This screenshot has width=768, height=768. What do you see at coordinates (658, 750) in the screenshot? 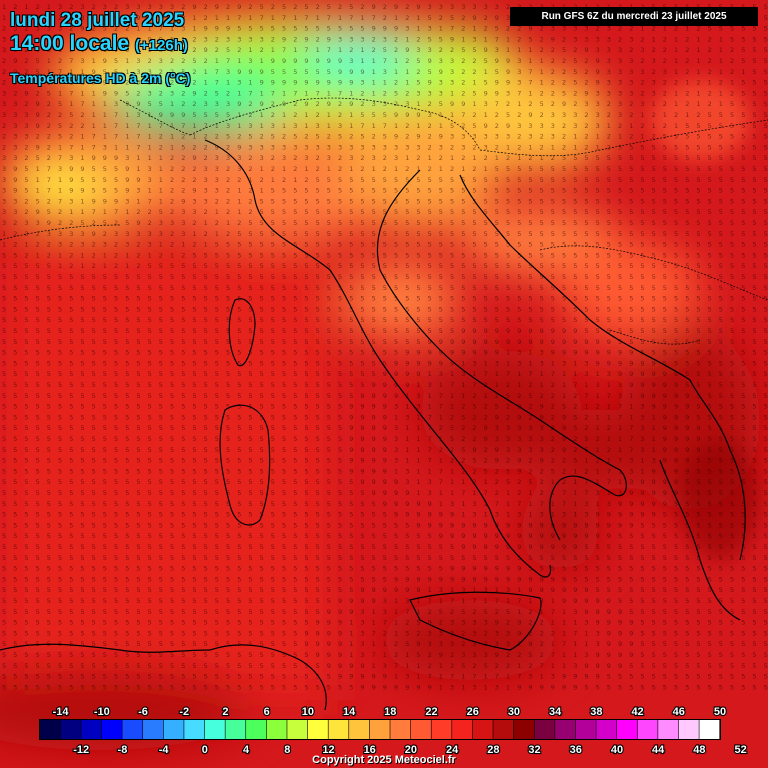
I see `legend-label: 44` at bounding box center [658, 750].